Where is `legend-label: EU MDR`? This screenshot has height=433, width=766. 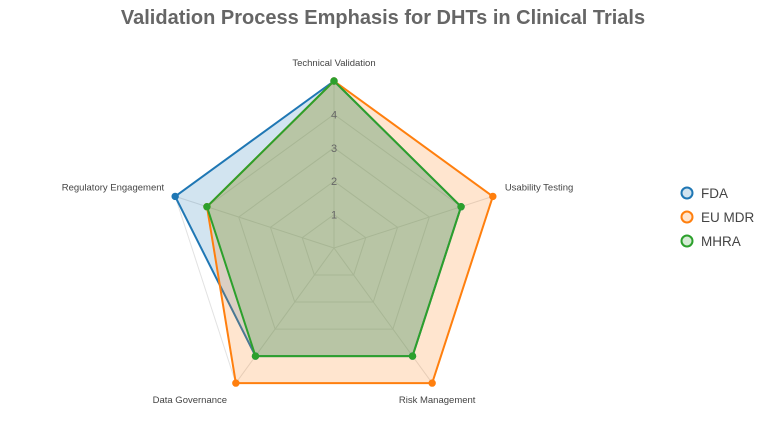 legend-label: EU MDR is located at coordinates (727, 217).